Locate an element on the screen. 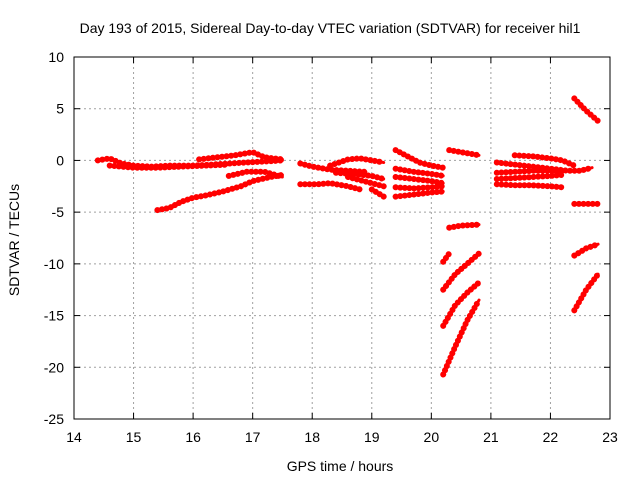 The height and width of the screenshot is (480, 640). y-axis-title: SDTVAR / TECUs is located at coordinates (14, 240).